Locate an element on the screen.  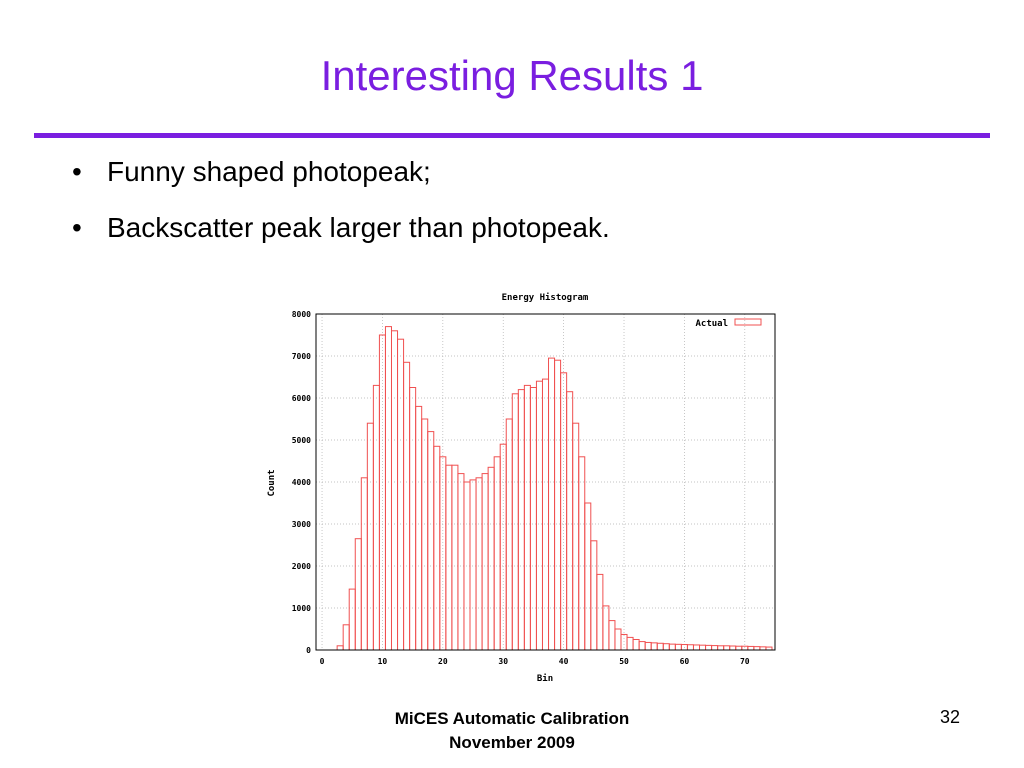
x-tick-label: 60 is located at coordinates (685, 661).